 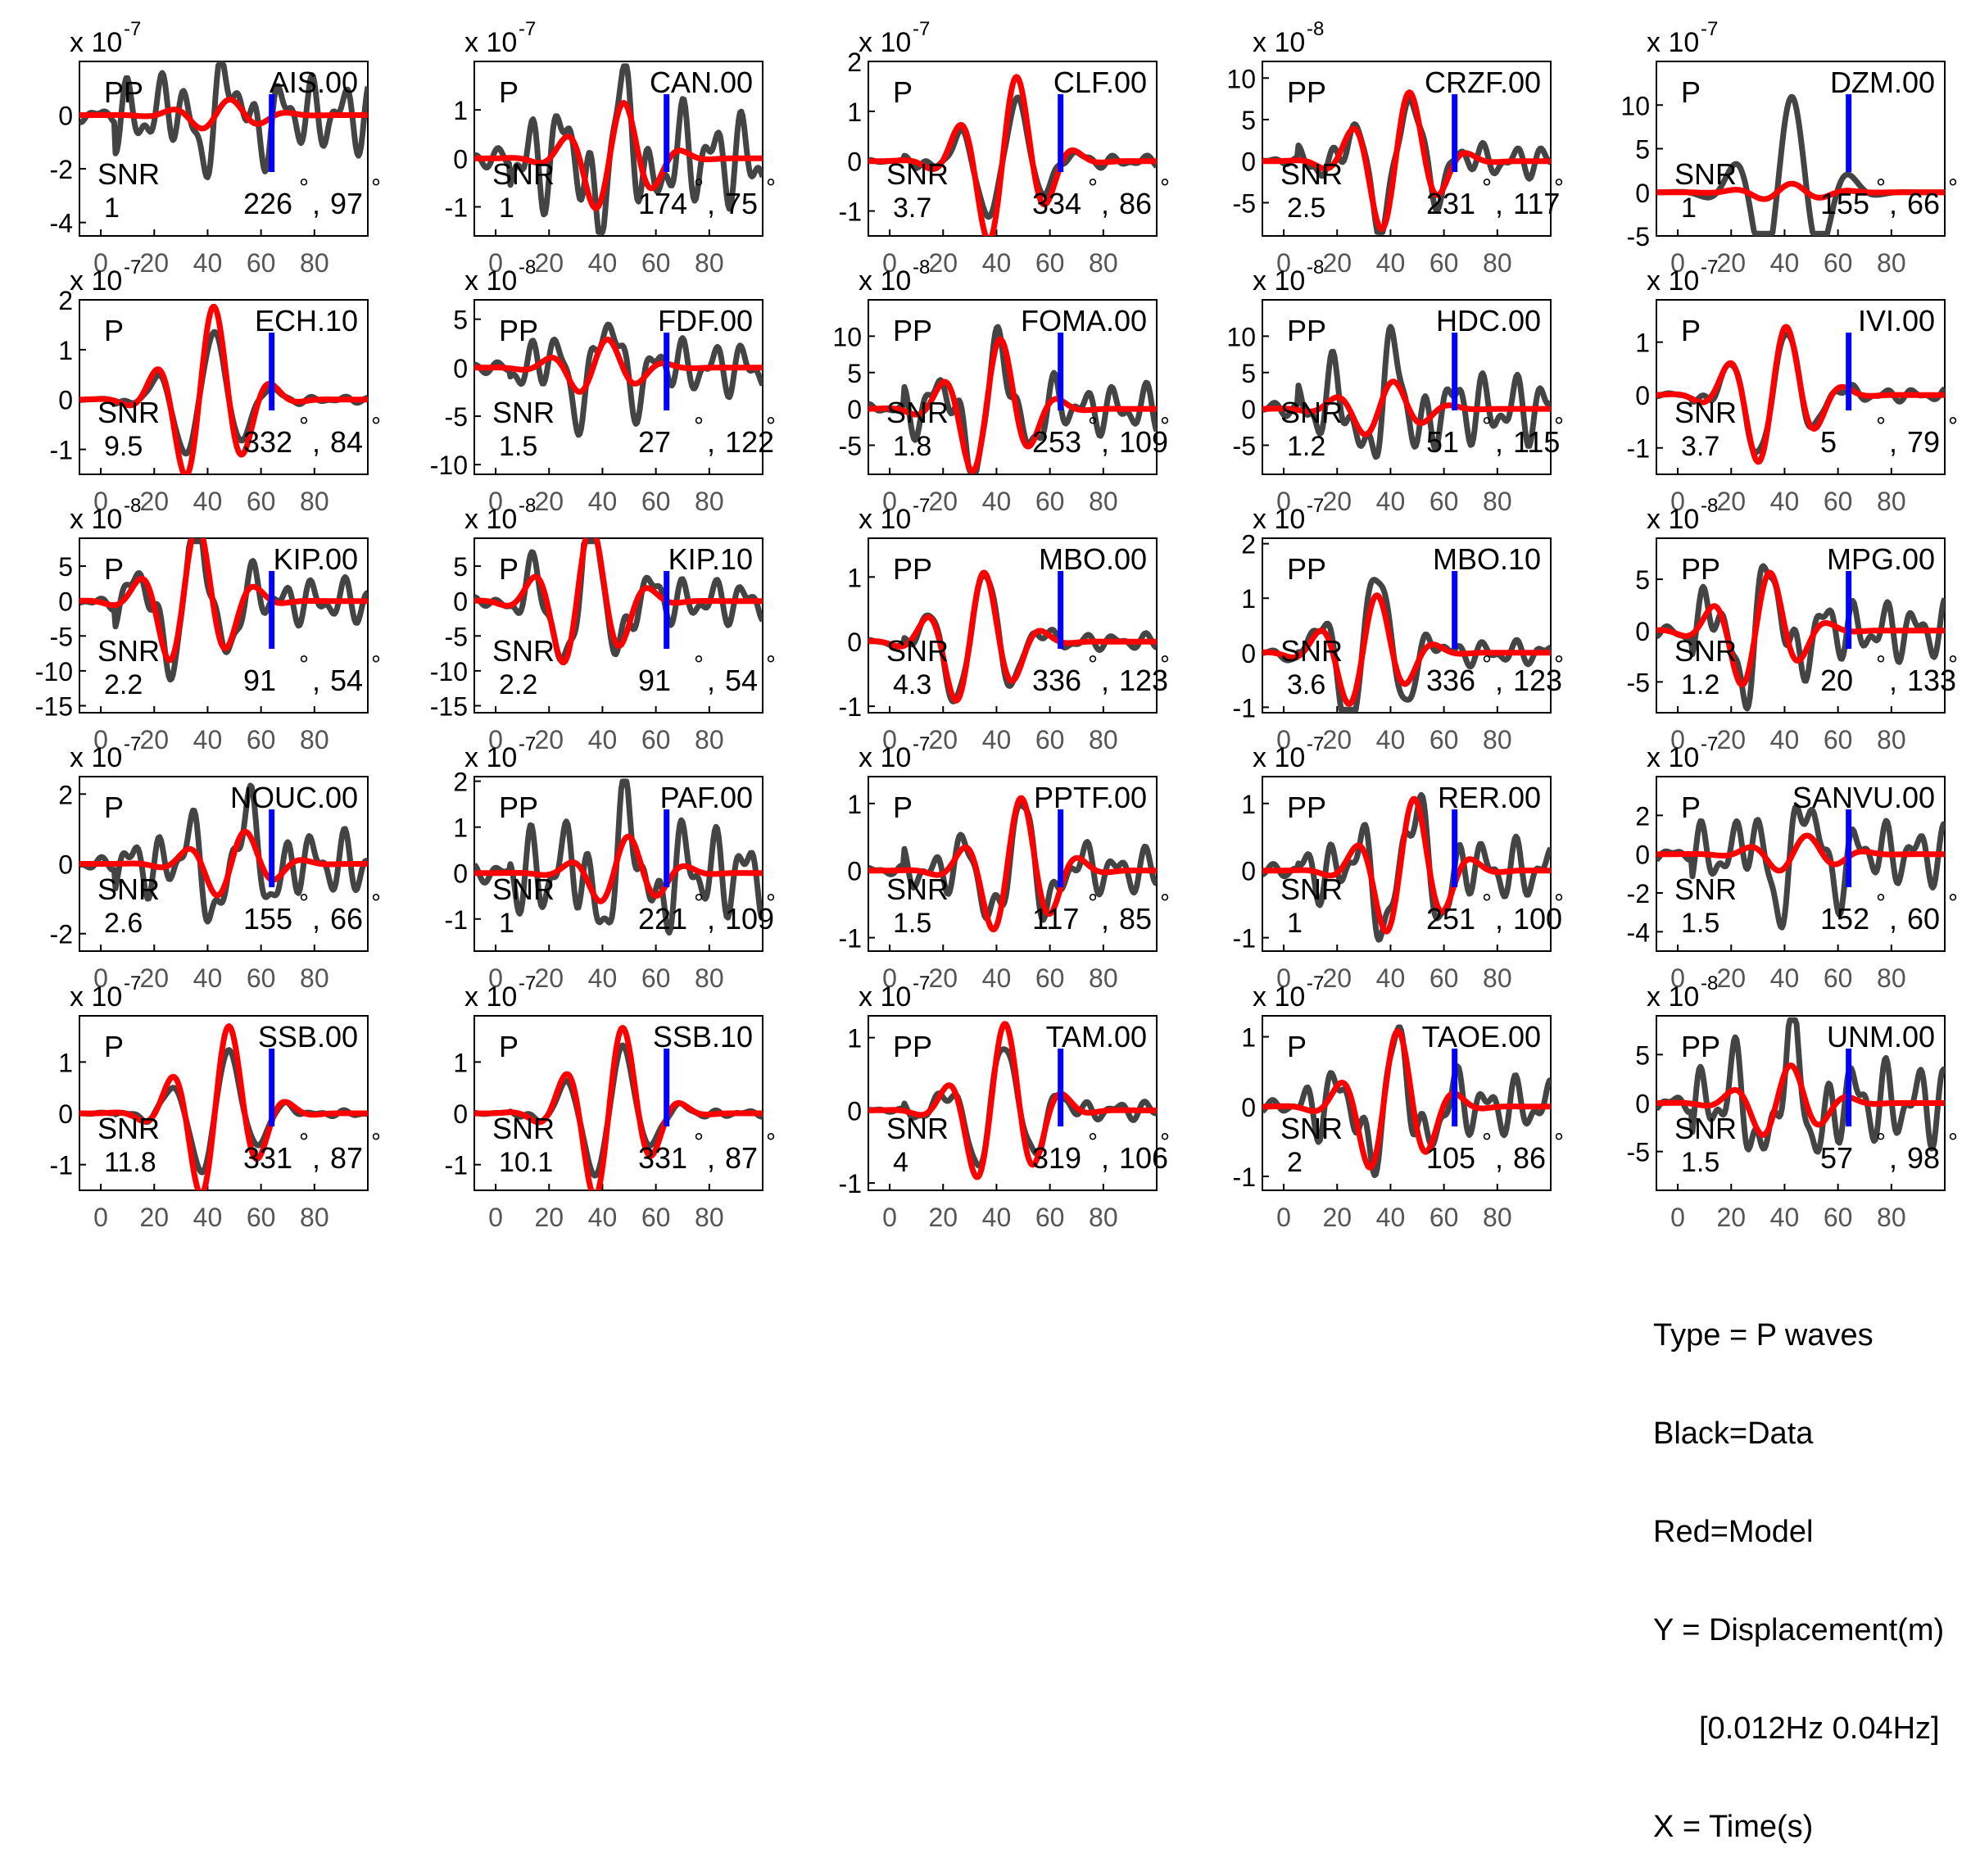 What do you see at coordinates (1297, 1046) in the screenshot?
I see `phase-label: P` at bounding box center [1297, 1046].